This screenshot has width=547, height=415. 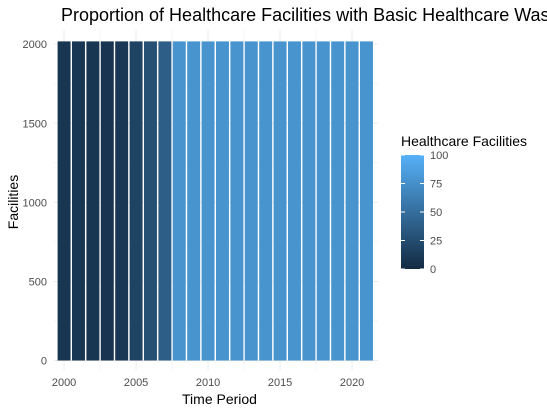 What do you see at coordinates (436, 185) in the screenshot?
I see `legend-tick-label: 75` at bounding box center [436, 185].